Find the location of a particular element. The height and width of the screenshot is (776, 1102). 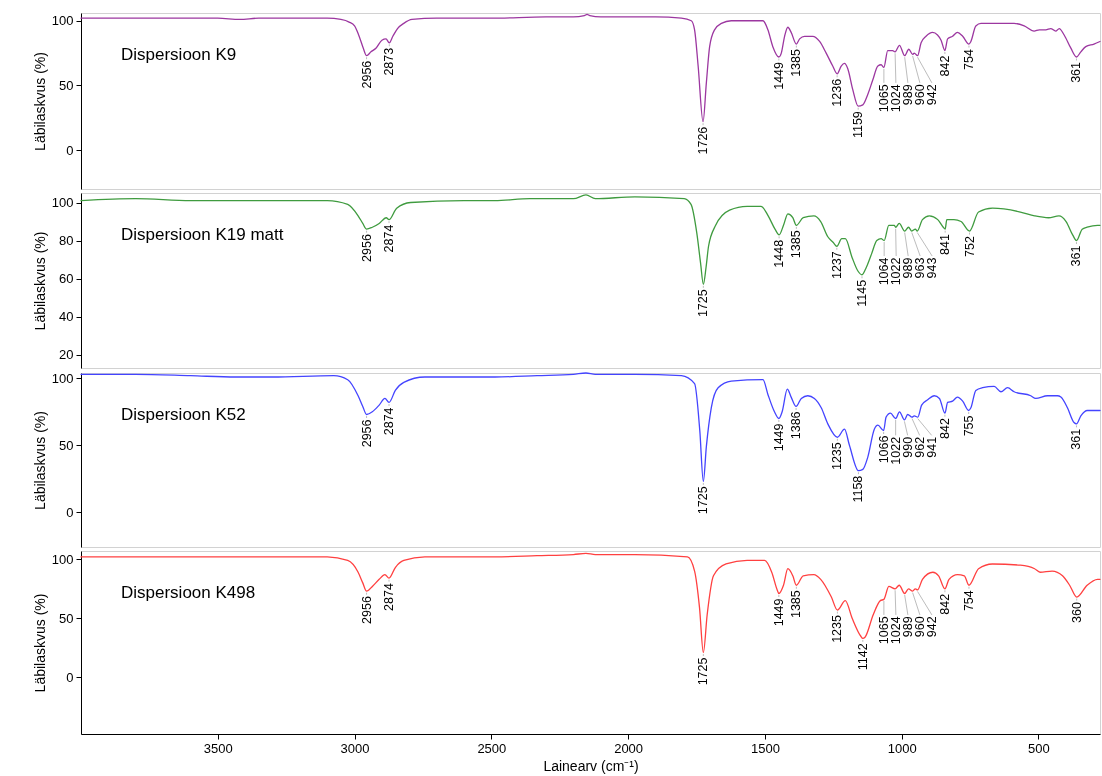

annotation: 941 is located at coordinates (931, 447).